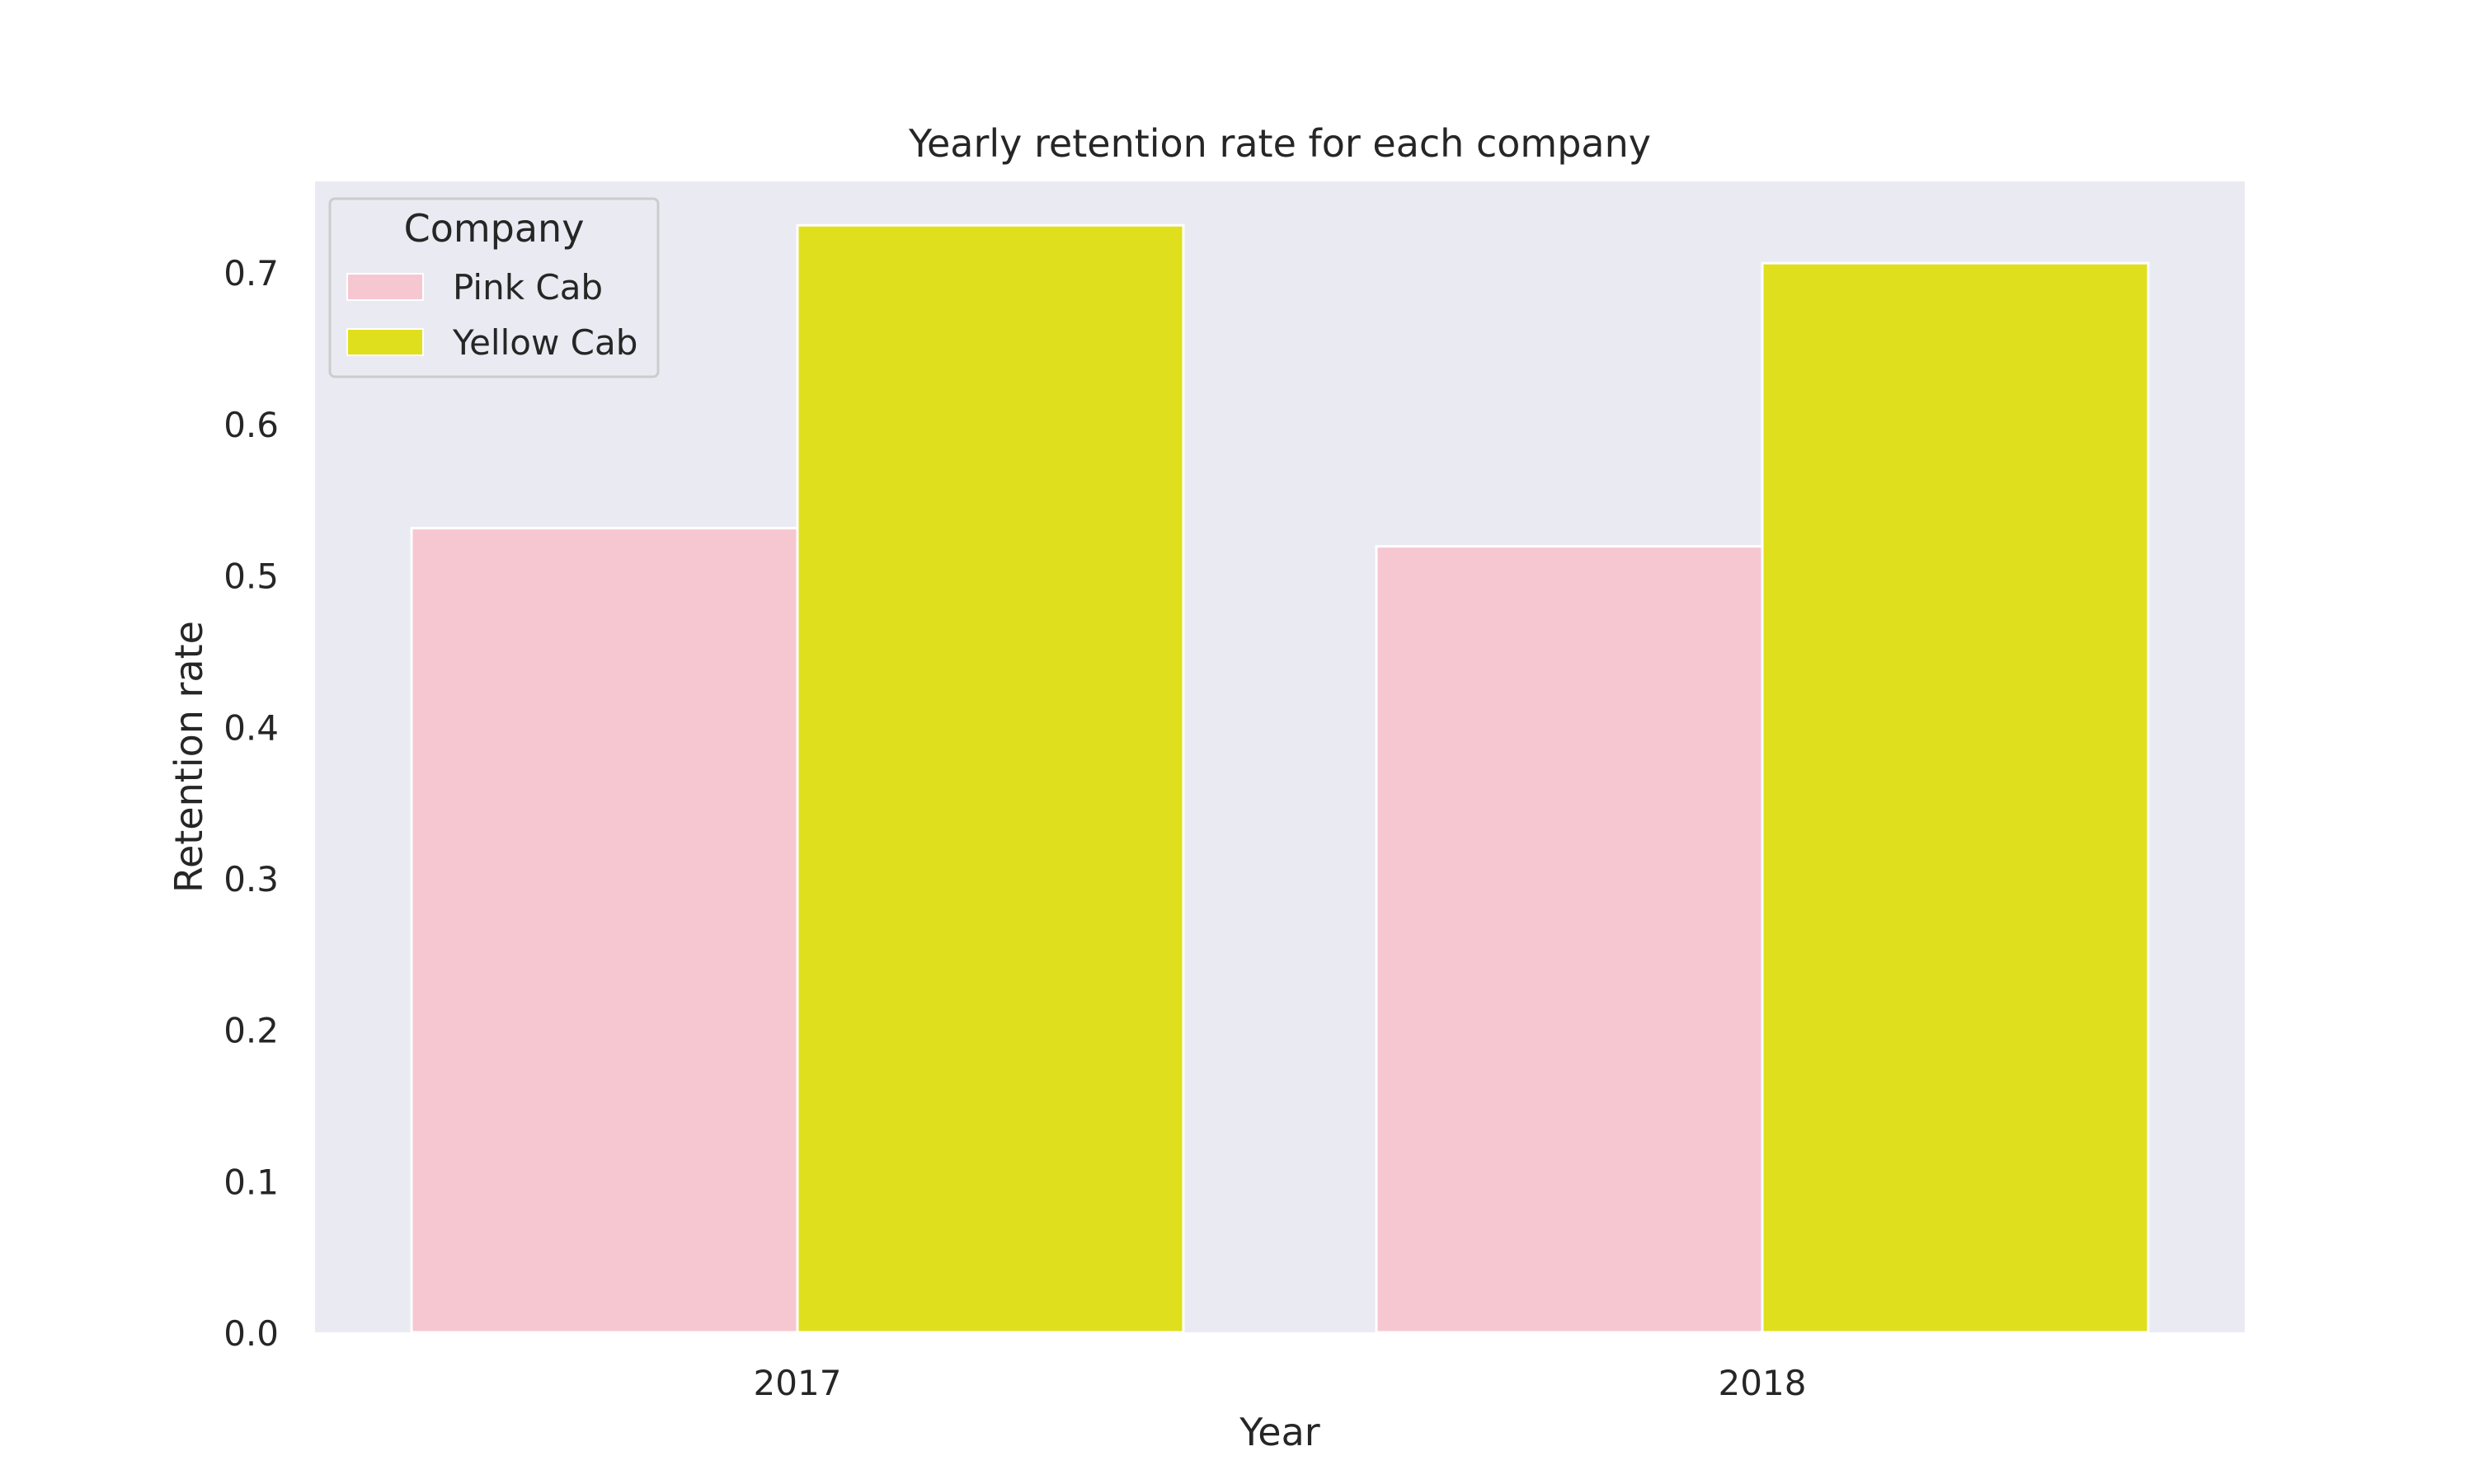  Describe the element at coordinates (251, 1333) in the screenshot. I see `y-tick-label: 0.0` at that location.